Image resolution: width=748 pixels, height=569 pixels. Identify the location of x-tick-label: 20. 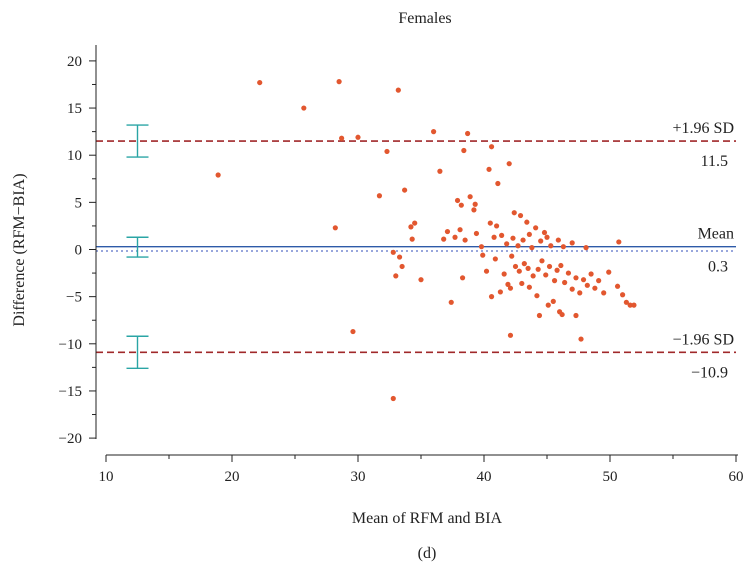
(232, 477).